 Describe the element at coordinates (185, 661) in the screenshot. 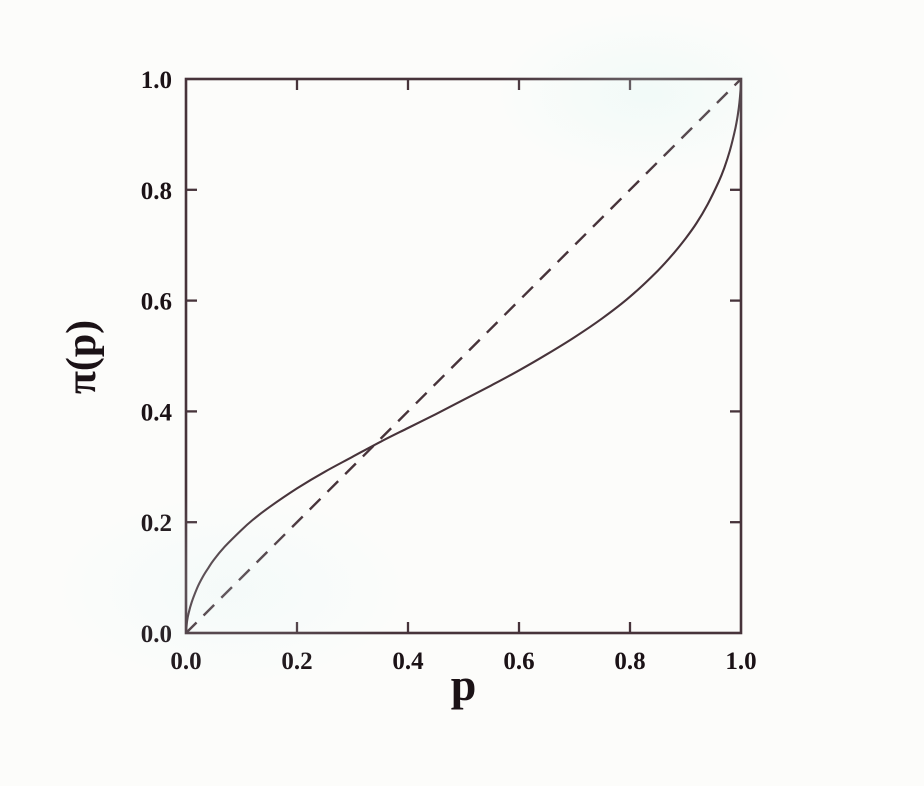

I see `x-tick-label: 0.0` at that location.